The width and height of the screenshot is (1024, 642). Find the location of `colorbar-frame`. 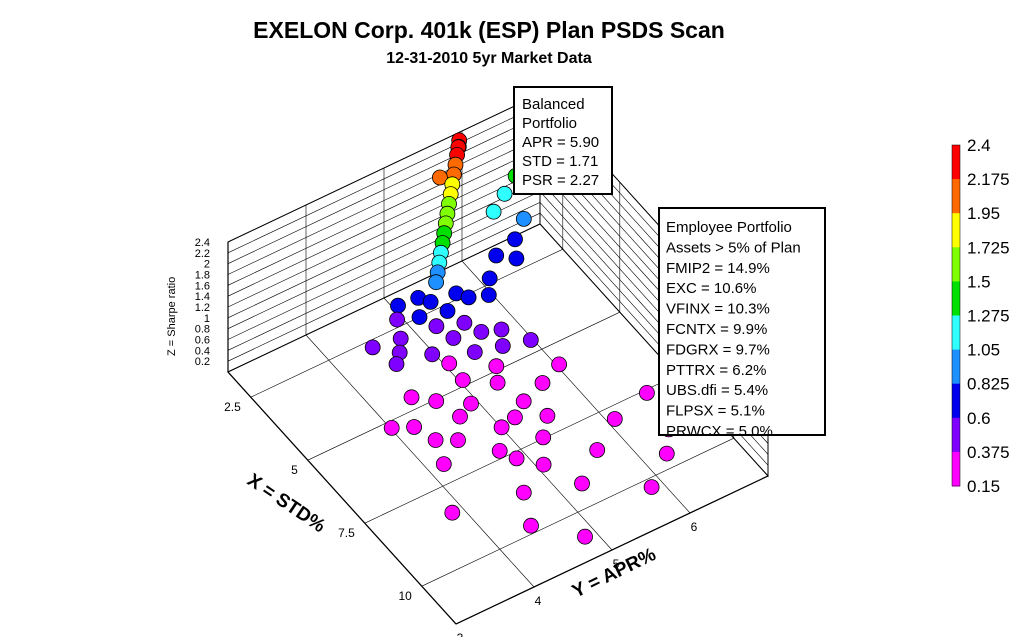

colorbar-frame is located at coordinates (956, 315).